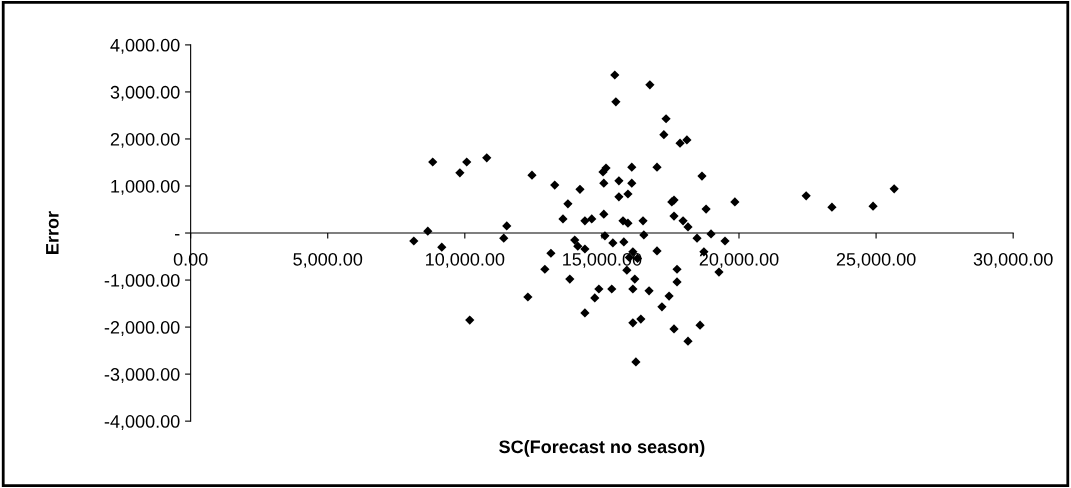  What do you see at coordinates (145, 93) in the screenshot?
I see `y-tick-label: 3,000.00` at bounding box center [145, 93].